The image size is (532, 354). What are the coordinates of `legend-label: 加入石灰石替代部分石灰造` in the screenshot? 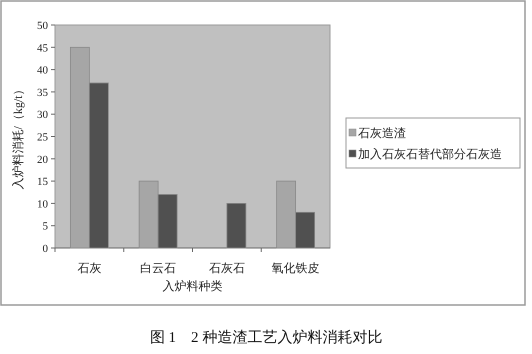 It's located at (430, 154).